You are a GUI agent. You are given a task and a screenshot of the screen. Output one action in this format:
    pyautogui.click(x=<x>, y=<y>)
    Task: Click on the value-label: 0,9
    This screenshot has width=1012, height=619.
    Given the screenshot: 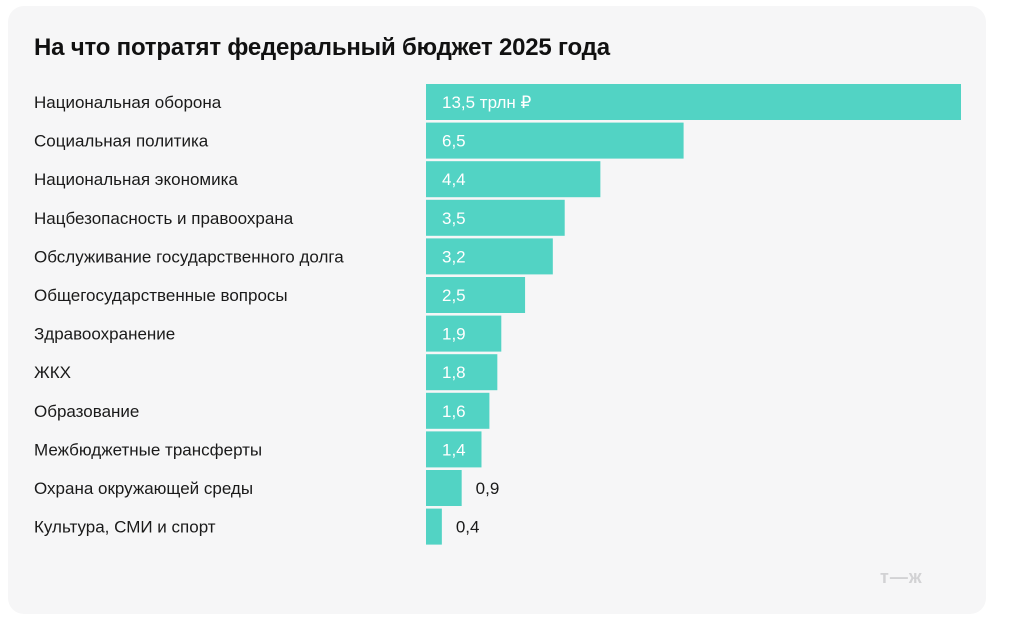 What is the action you would take?
    pyautogui.click(x=488, y=488)
    